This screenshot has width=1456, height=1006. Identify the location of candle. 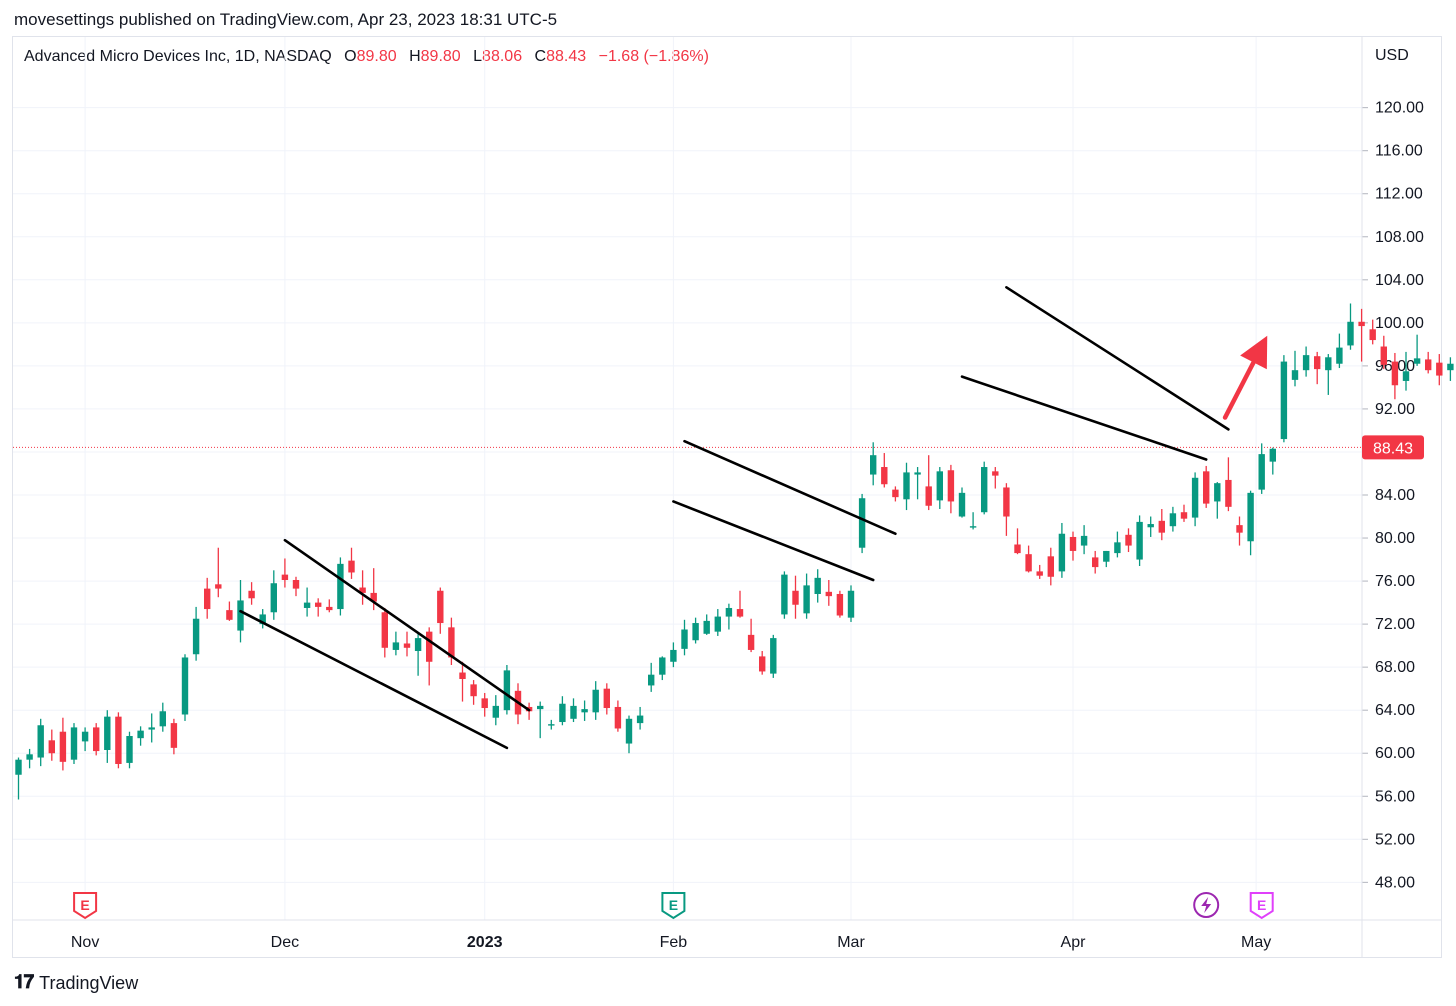
(1450, 369).